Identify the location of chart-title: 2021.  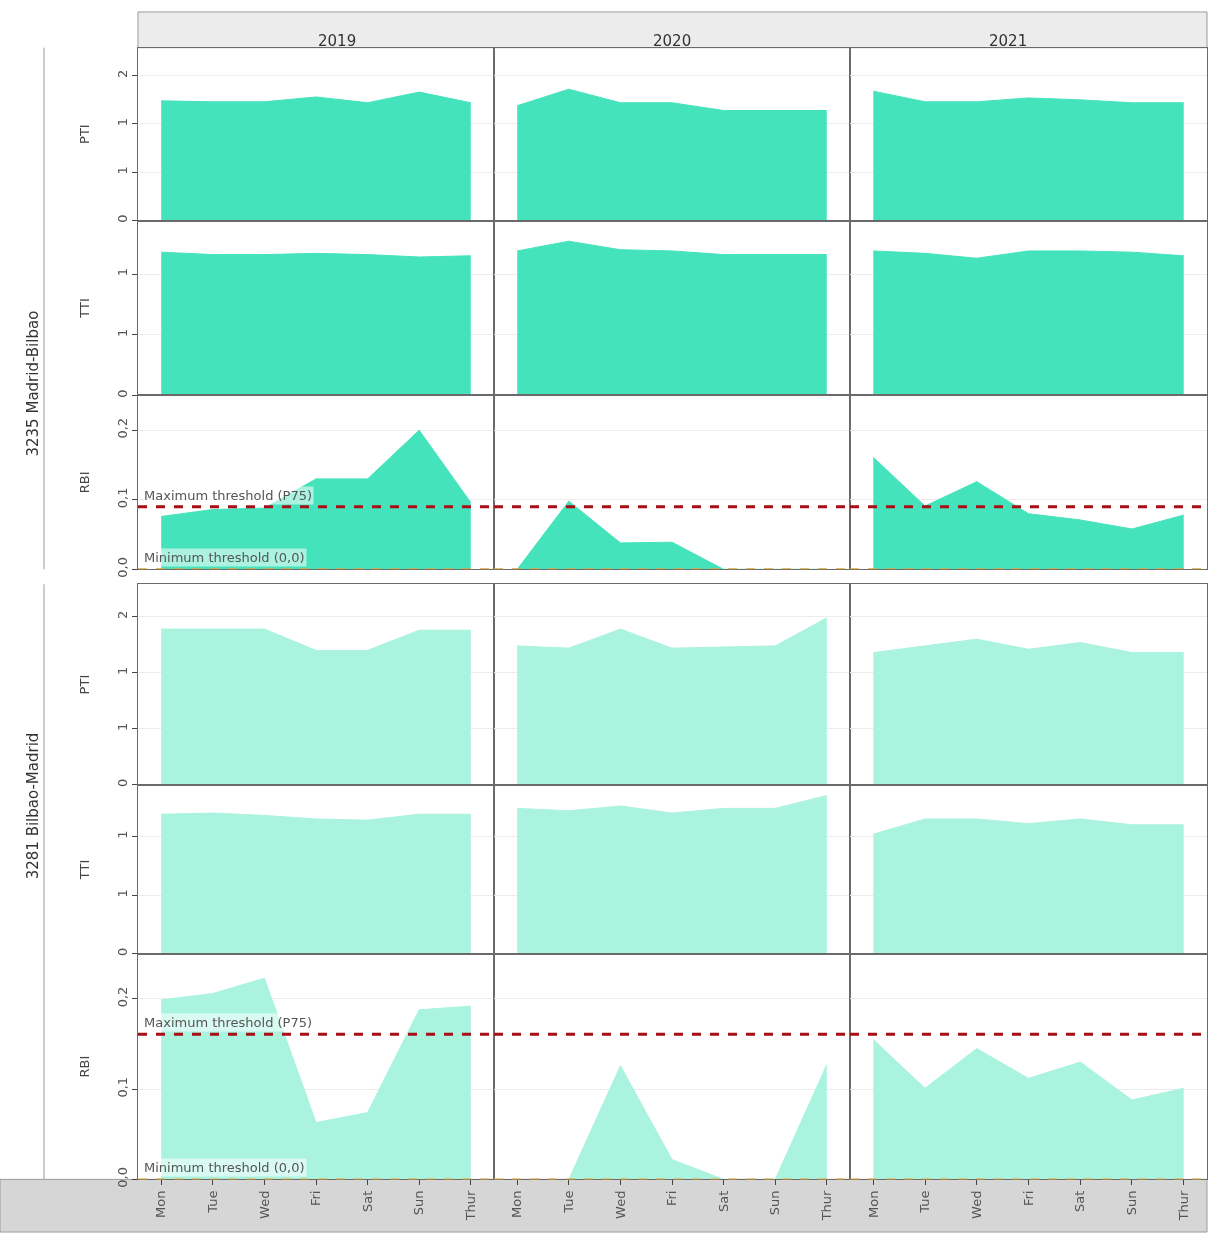
(1008, 41).